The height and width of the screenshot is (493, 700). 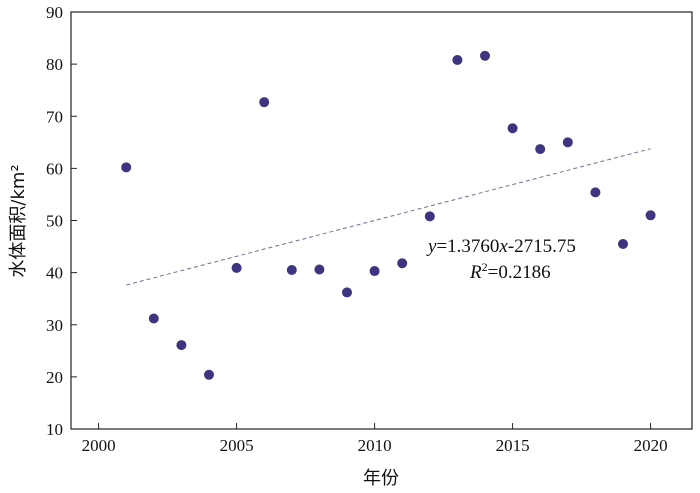 What do you see at coordinates (237, 445) in the screenshot?
I see `x-tick-label: 2005` at bounding box center [237, 445].